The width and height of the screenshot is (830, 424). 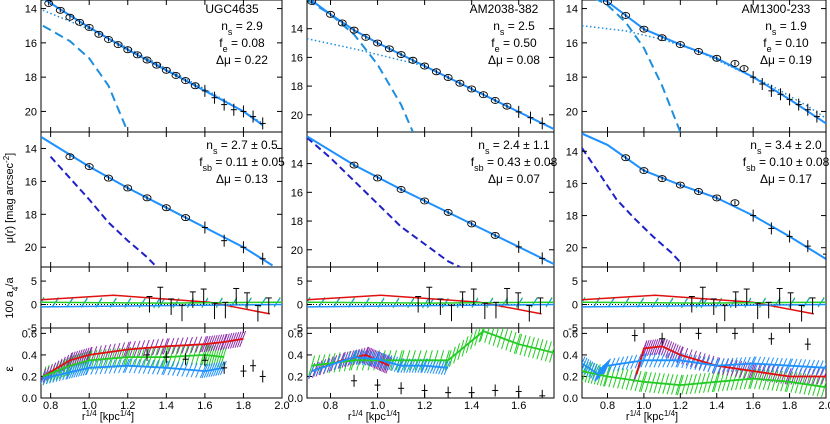 What do you see at coordinates (9, 198) in the screenshot?
I see `ylabel-mu: μ(r) [mag arcsec-2]` at bounding box center [9, 198].